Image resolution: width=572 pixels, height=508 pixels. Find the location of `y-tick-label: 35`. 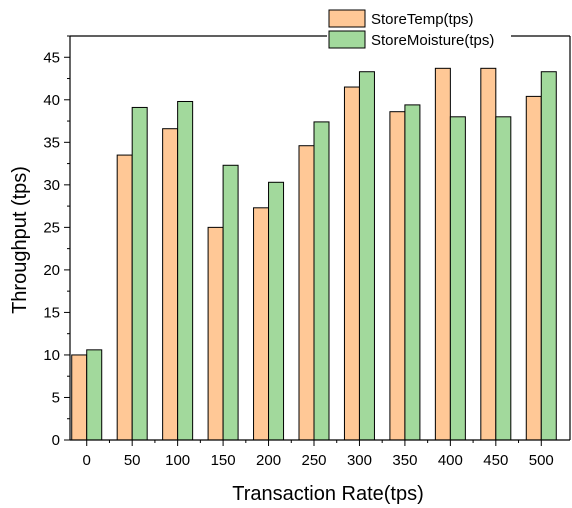

y-tick-label: 35 is located at coordinates (51, 142).